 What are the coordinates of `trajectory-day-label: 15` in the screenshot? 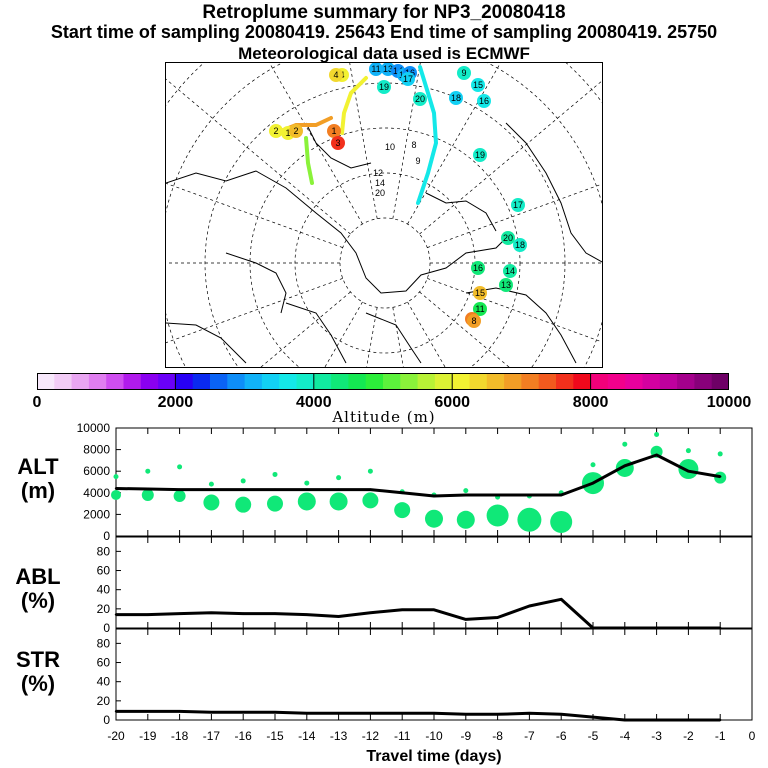 It's located at (480, 293).